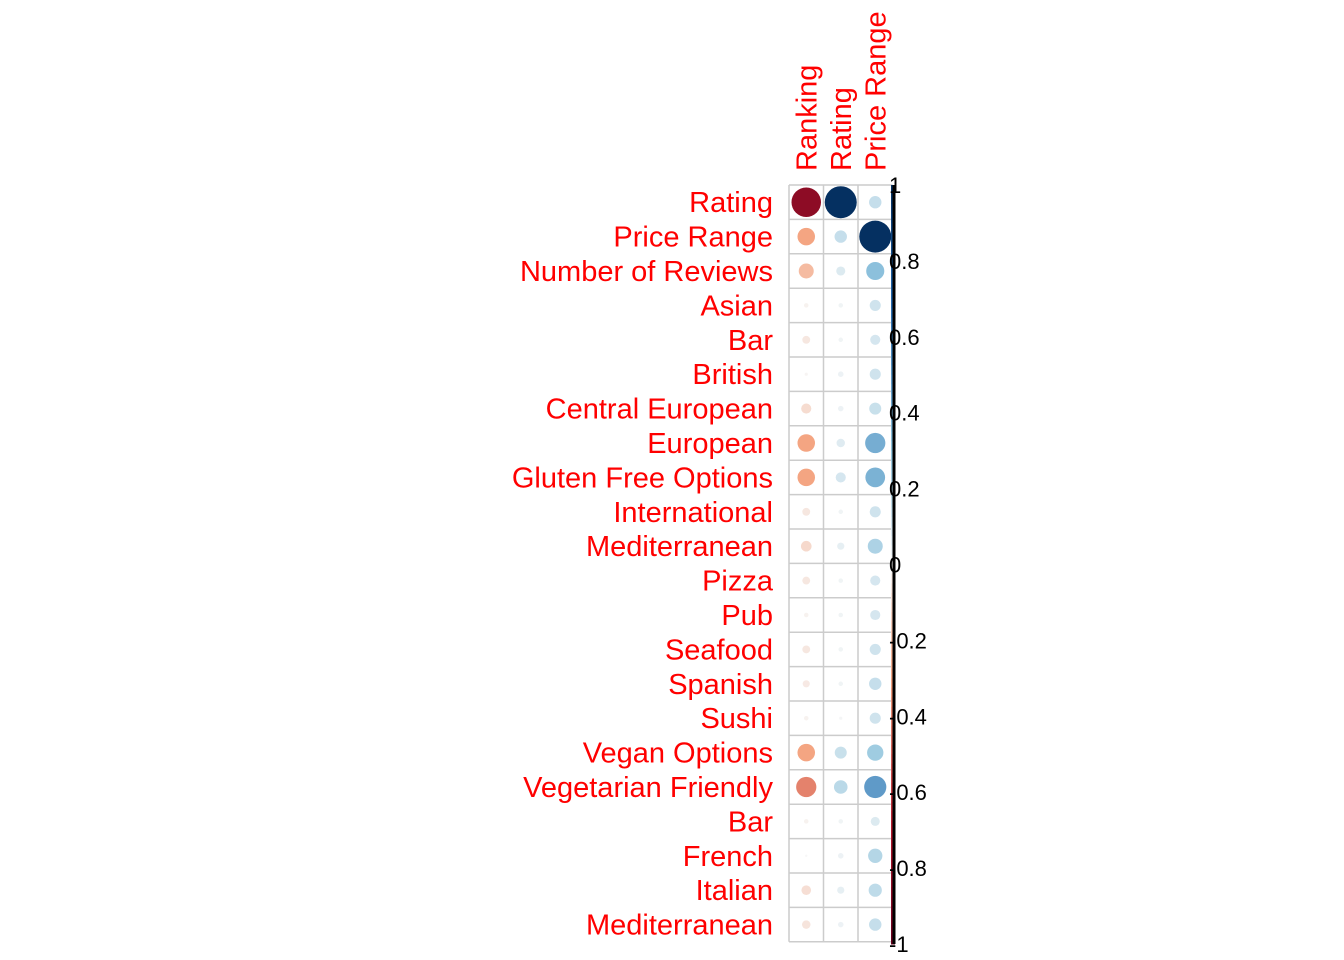 The image size is (1344, 960). Describe the element at coordinates (908, 716) in the screenshot. I see `colorbar-tick-label: -0.4` at that location.